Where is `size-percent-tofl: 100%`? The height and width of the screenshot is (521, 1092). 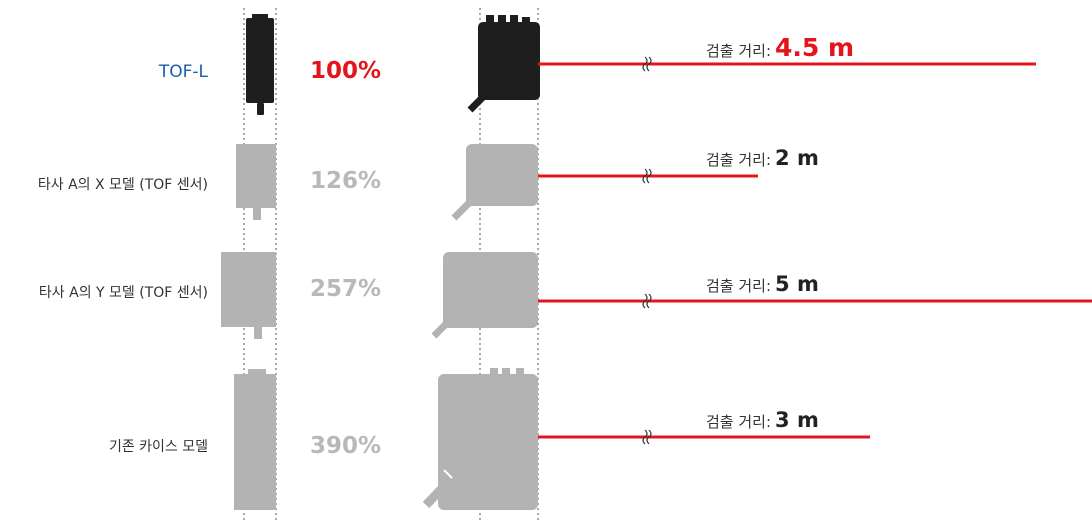 size-percent-tofl: 100% is located at coordinates (346, 71).